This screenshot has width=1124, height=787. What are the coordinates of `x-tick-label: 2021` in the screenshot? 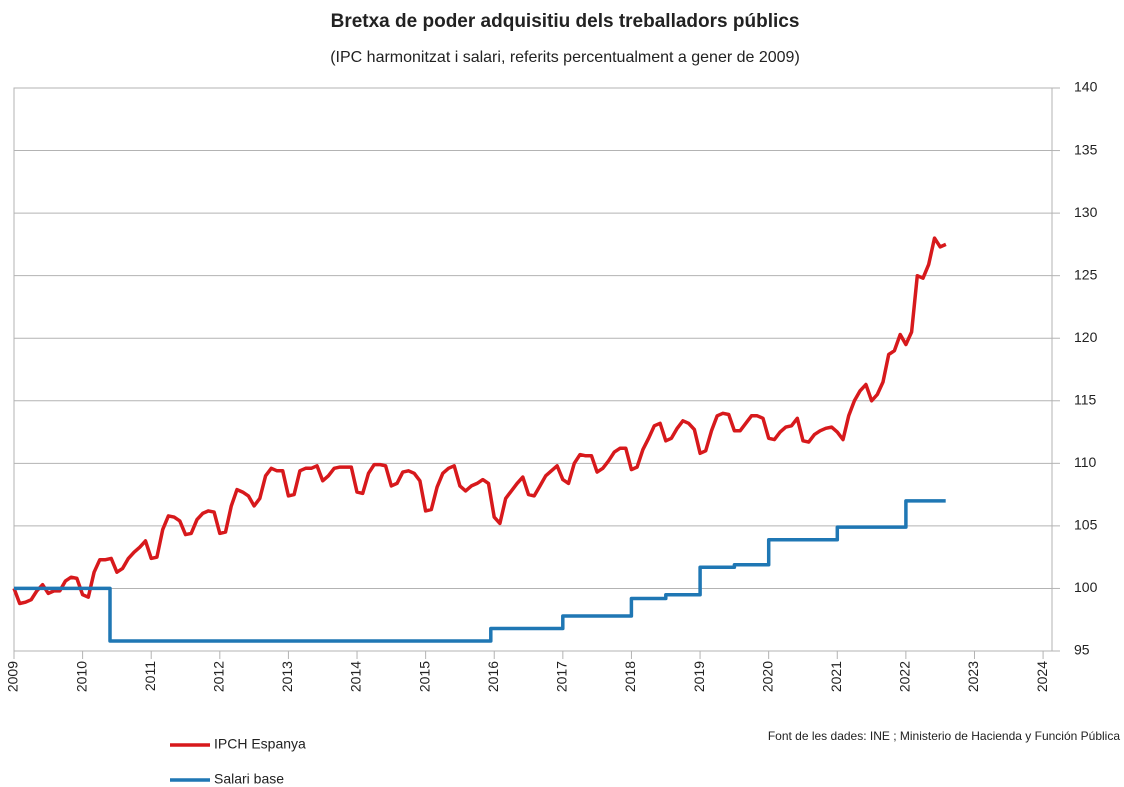 It's located at (836, 676).